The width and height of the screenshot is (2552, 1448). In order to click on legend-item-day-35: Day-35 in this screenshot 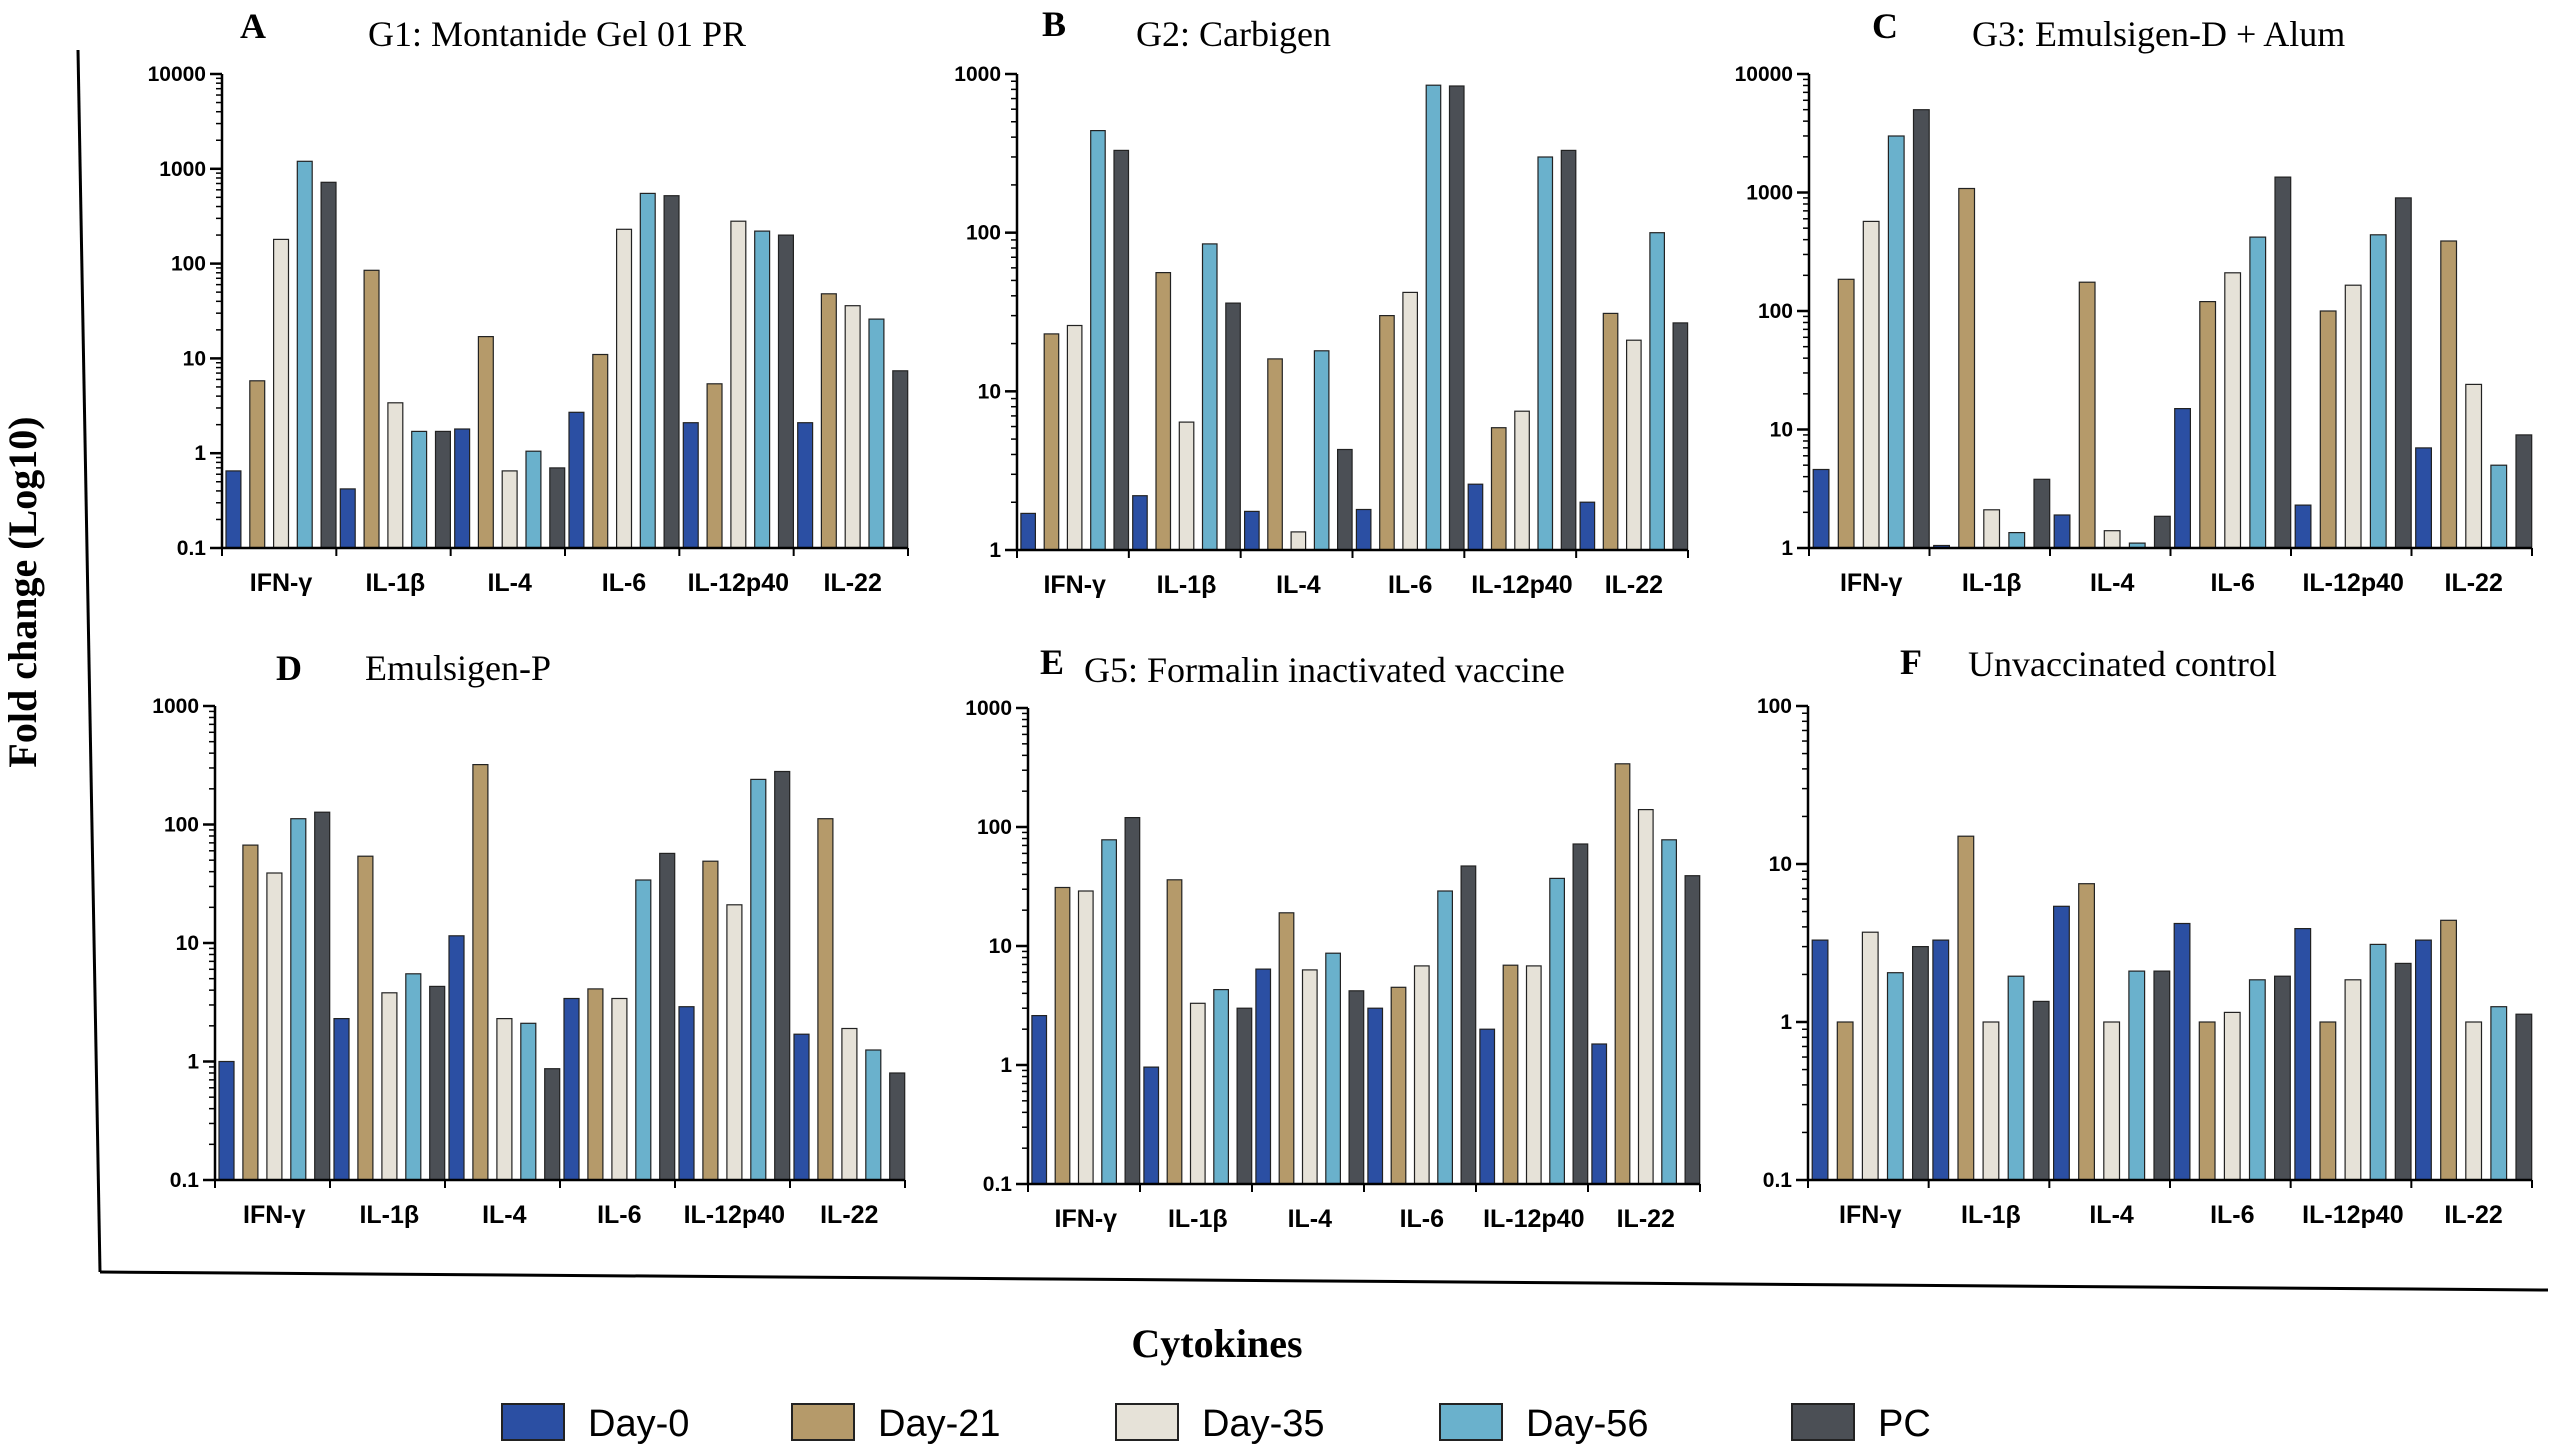, I will do `click(1220, 1424)`.